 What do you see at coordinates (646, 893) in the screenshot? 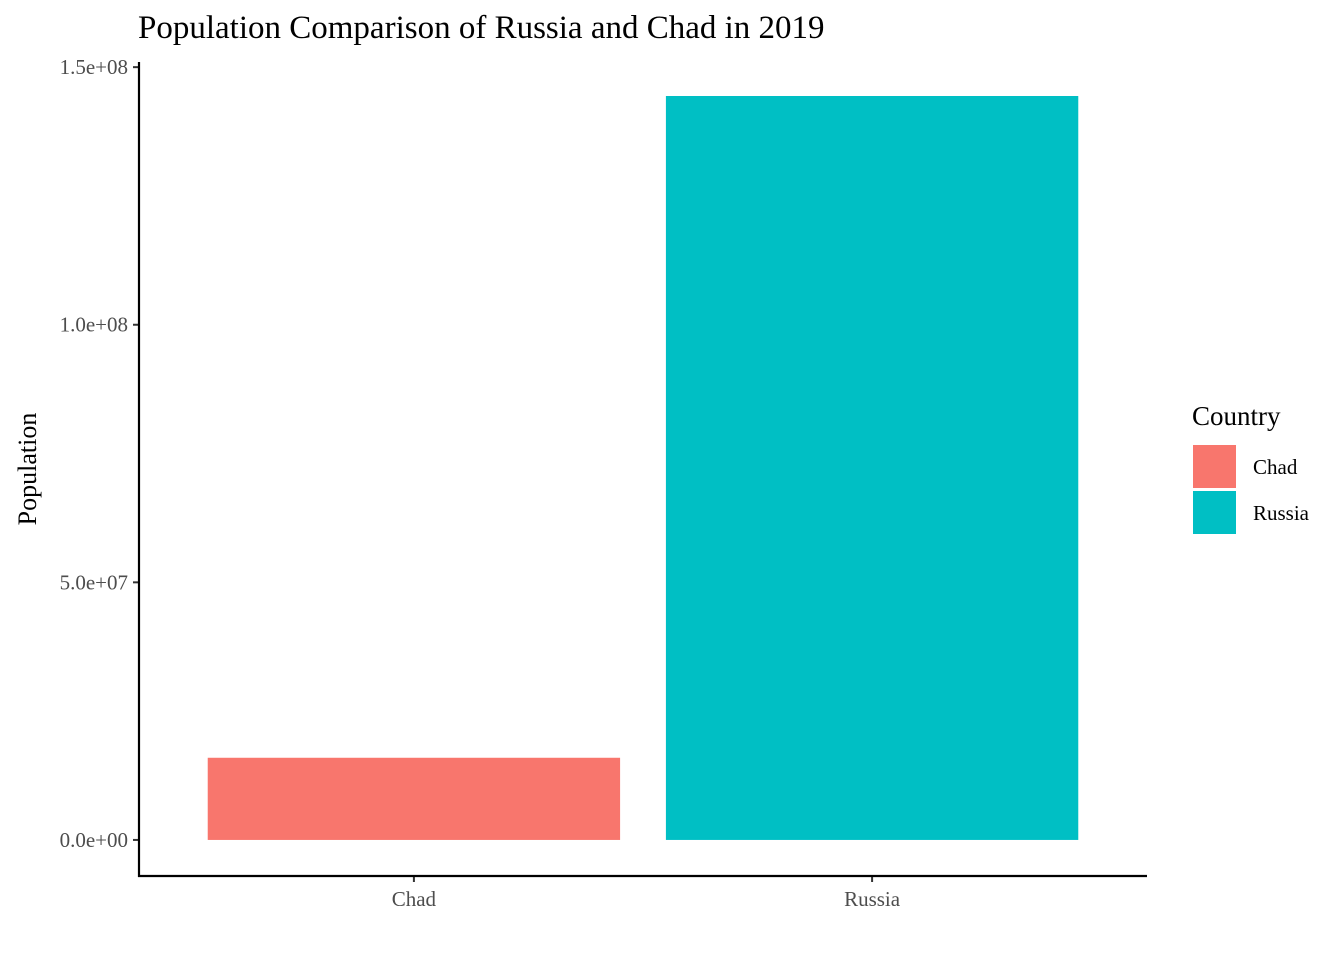
I see `x-axis-ticks: Chad Russia` at bounding box center [646, 893].